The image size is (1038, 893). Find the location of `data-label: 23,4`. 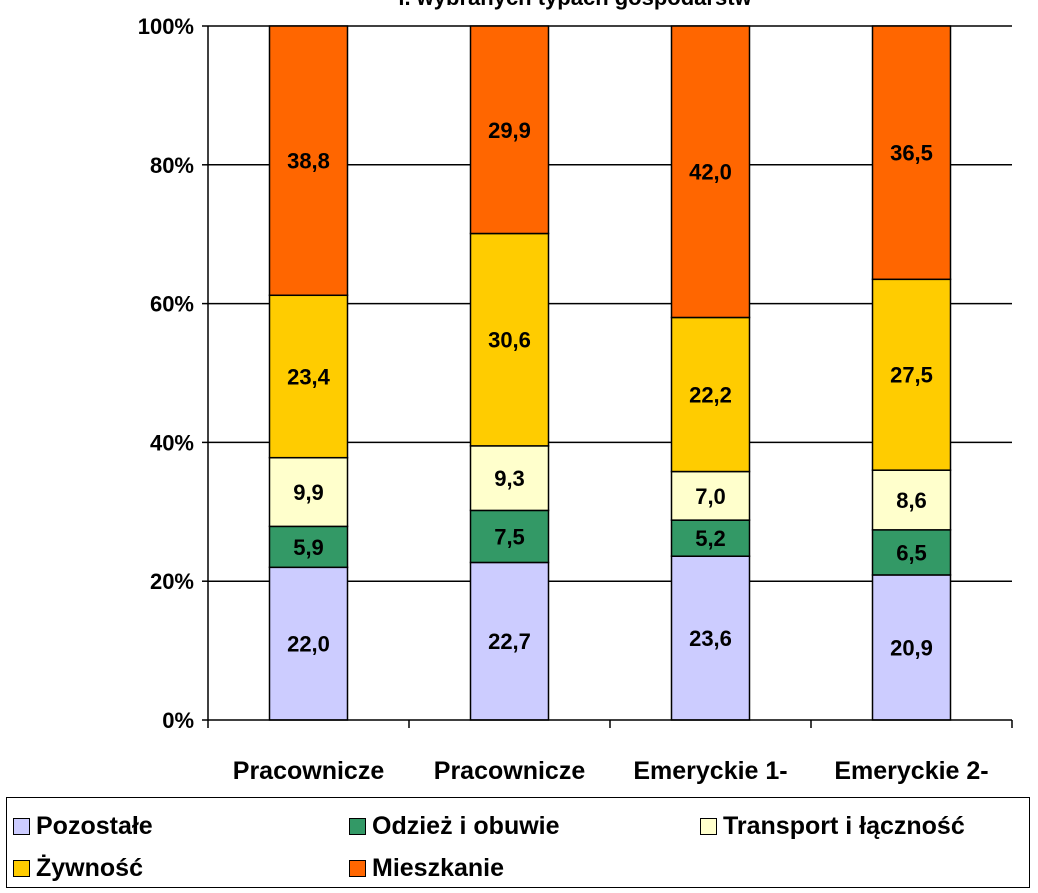

data-label: 23,4 is located at coordinates (309, 376).